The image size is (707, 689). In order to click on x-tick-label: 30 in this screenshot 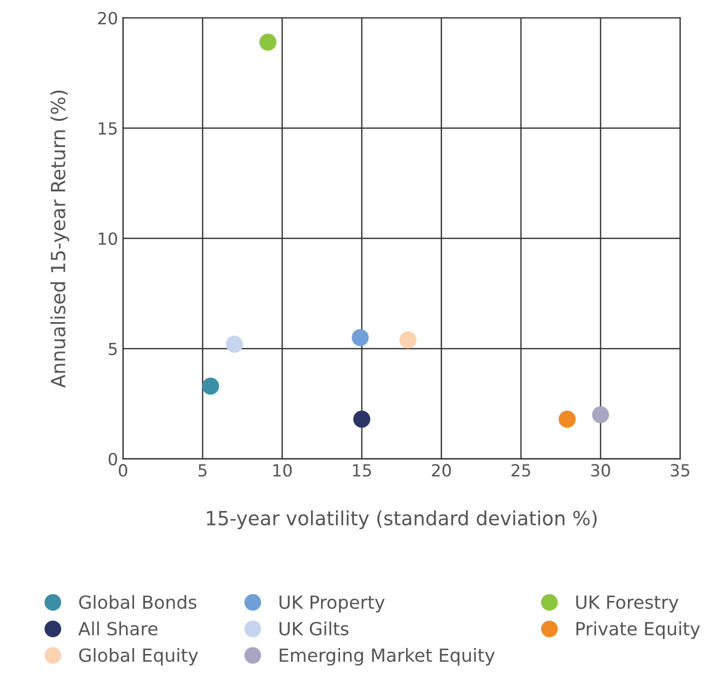, I will do `click(600, 470)`.